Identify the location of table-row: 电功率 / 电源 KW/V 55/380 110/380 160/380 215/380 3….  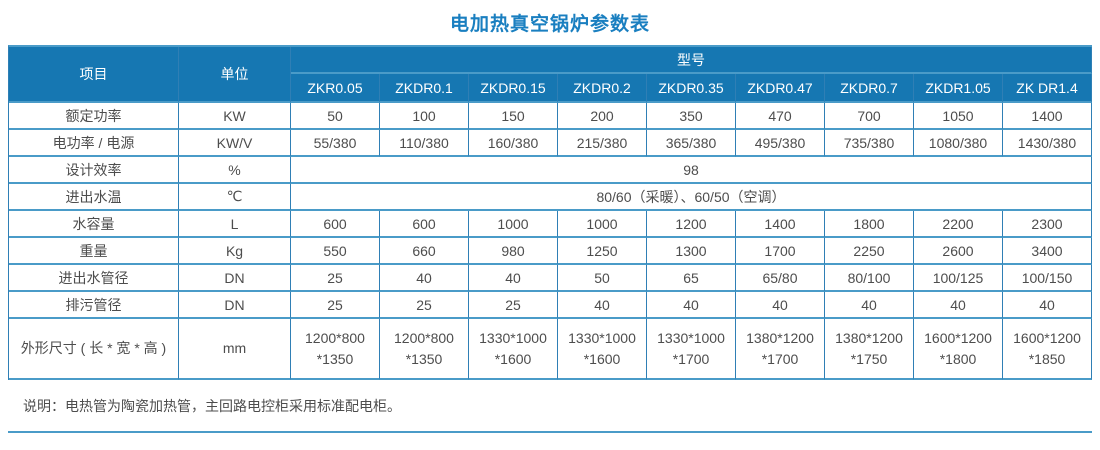
(550, 143).